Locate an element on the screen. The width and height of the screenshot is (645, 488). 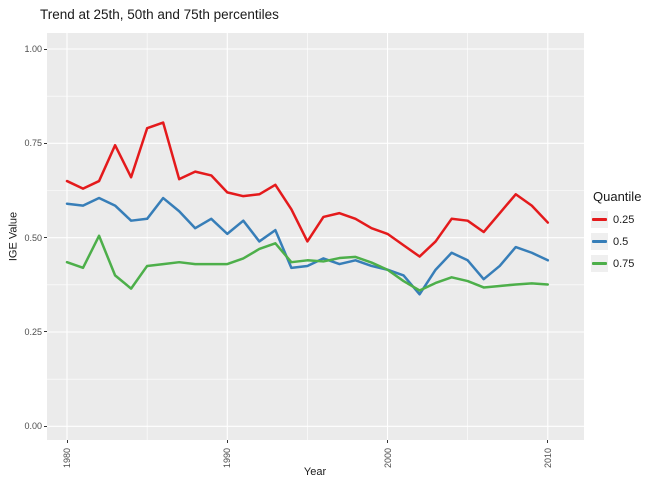
legend: Quantile 0.25 0.5 0.75 is located at coordinates (616, 233).